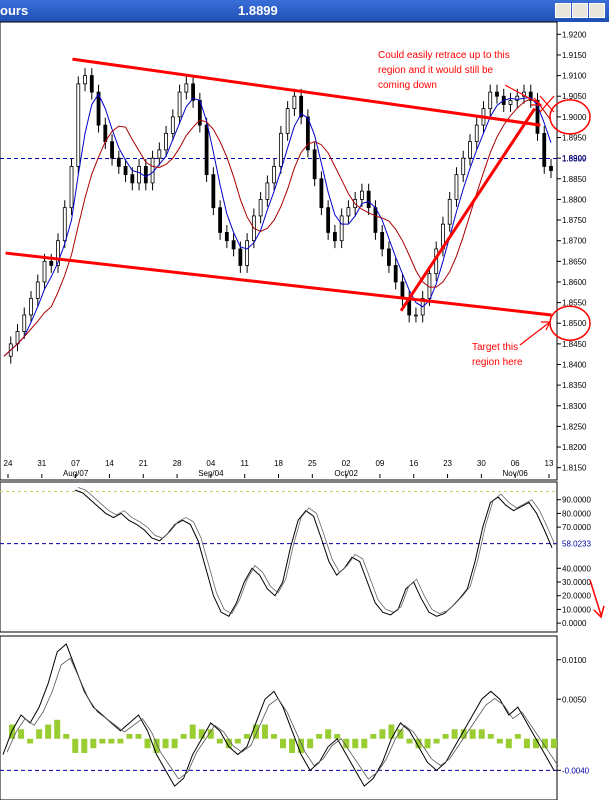  I want to click on osc-ytick-label: -0.0040, so click(576, 770).